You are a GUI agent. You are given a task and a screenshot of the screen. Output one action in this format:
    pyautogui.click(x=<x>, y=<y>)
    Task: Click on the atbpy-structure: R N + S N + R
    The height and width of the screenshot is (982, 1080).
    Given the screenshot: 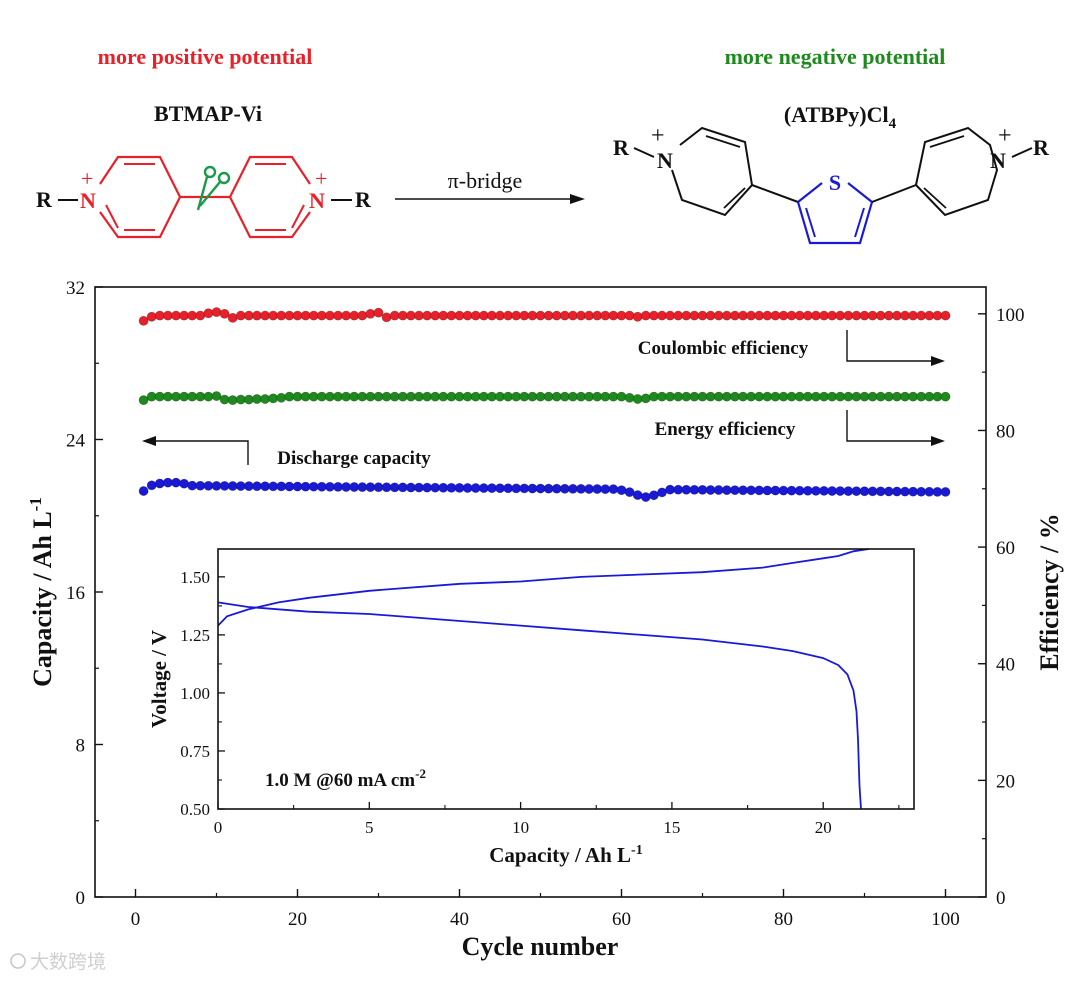 What is the action you would take?
    pyautogui.click(x=831, y=184)
    